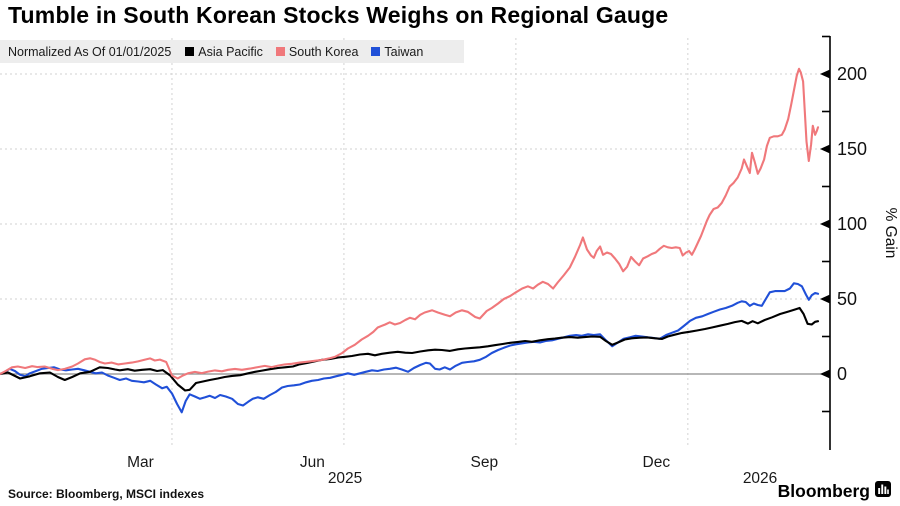  Describe the element at coordinates (852, 149) in the screenshot. I see `svg-text: 150` at that location.